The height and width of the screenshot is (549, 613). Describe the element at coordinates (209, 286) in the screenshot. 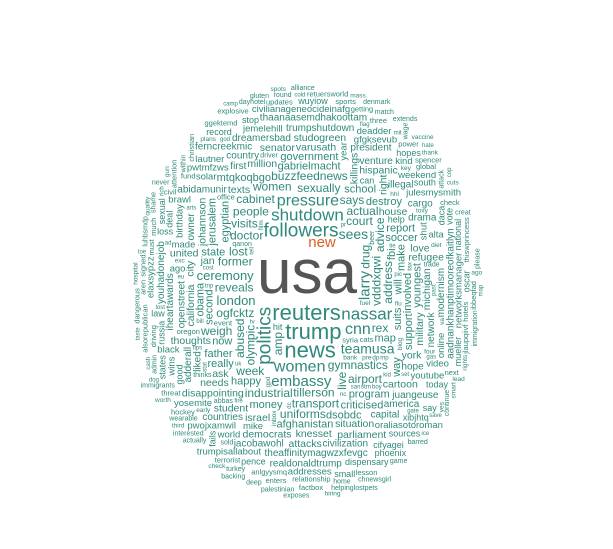

I see `word-trip: trip` at that location.